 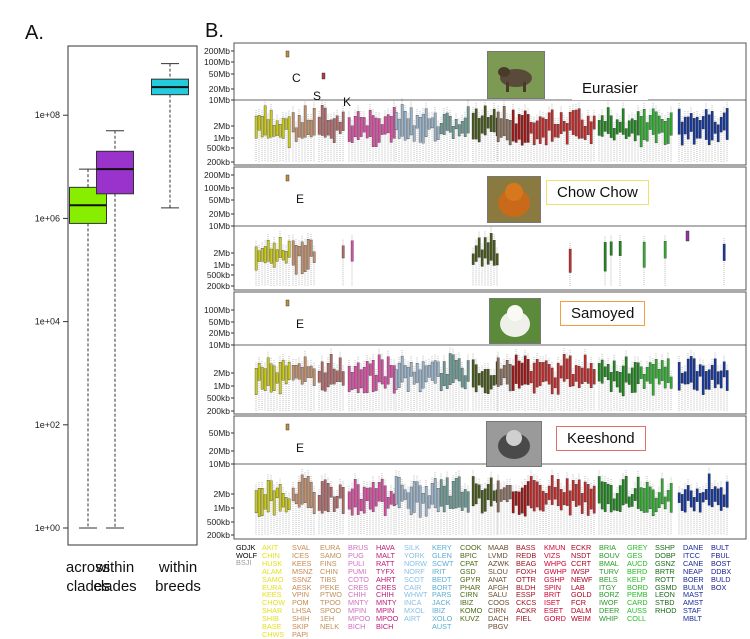 I want to click on legend-breed-code: SAMO, so click(x=273, y=579).